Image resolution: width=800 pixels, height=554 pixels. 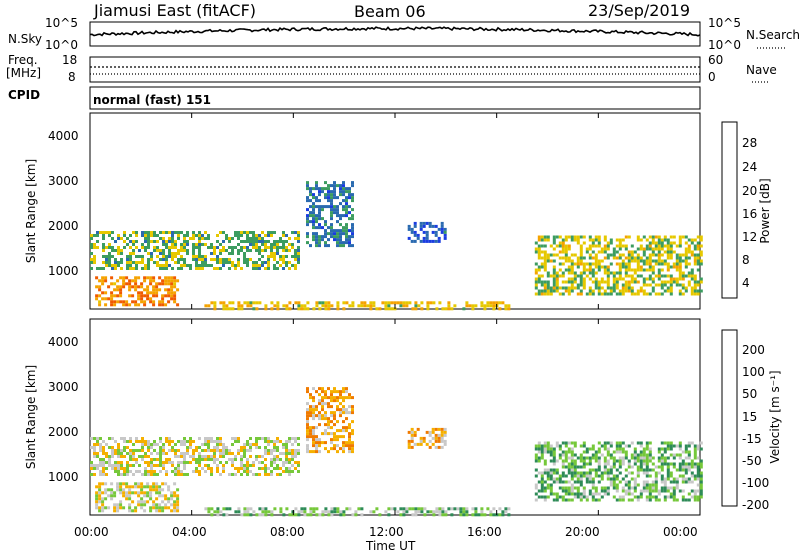 What do you see at coordinates (729, 210) in the screenshot?
I see `power-cbar-frame` at bounding box center [729, 210].